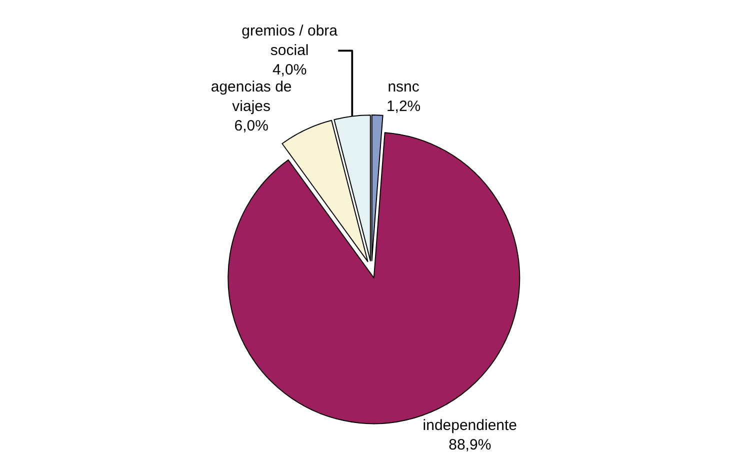 The height and width of the screenshot is (476, 740). Describe the element at coordinates (290, 41) in the screenshot. I see `slice-label: gremios / obra social` at that location.